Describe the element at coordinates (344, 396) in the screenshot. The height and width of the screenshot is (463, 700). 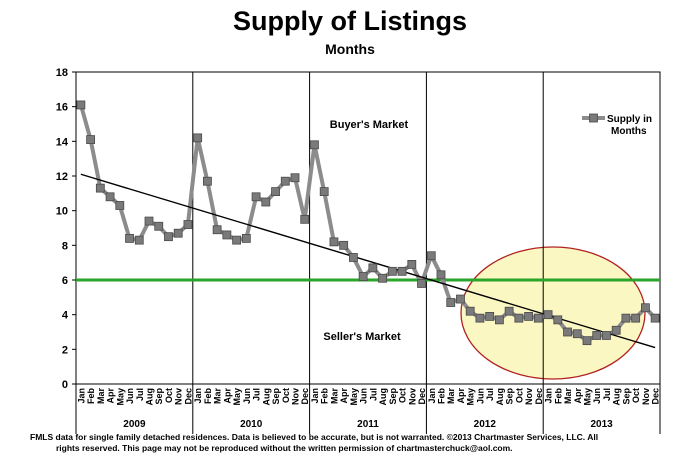
I see `x-tick-label-month: Apr` at that location.